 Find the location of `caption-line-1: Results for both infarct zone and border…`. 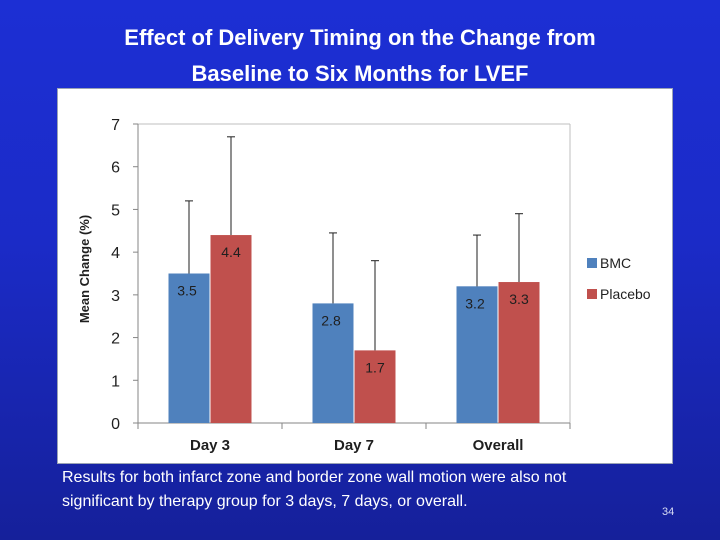

caption-line-1: Results for both infarct zone and border… is located at coordinates (314, 477).